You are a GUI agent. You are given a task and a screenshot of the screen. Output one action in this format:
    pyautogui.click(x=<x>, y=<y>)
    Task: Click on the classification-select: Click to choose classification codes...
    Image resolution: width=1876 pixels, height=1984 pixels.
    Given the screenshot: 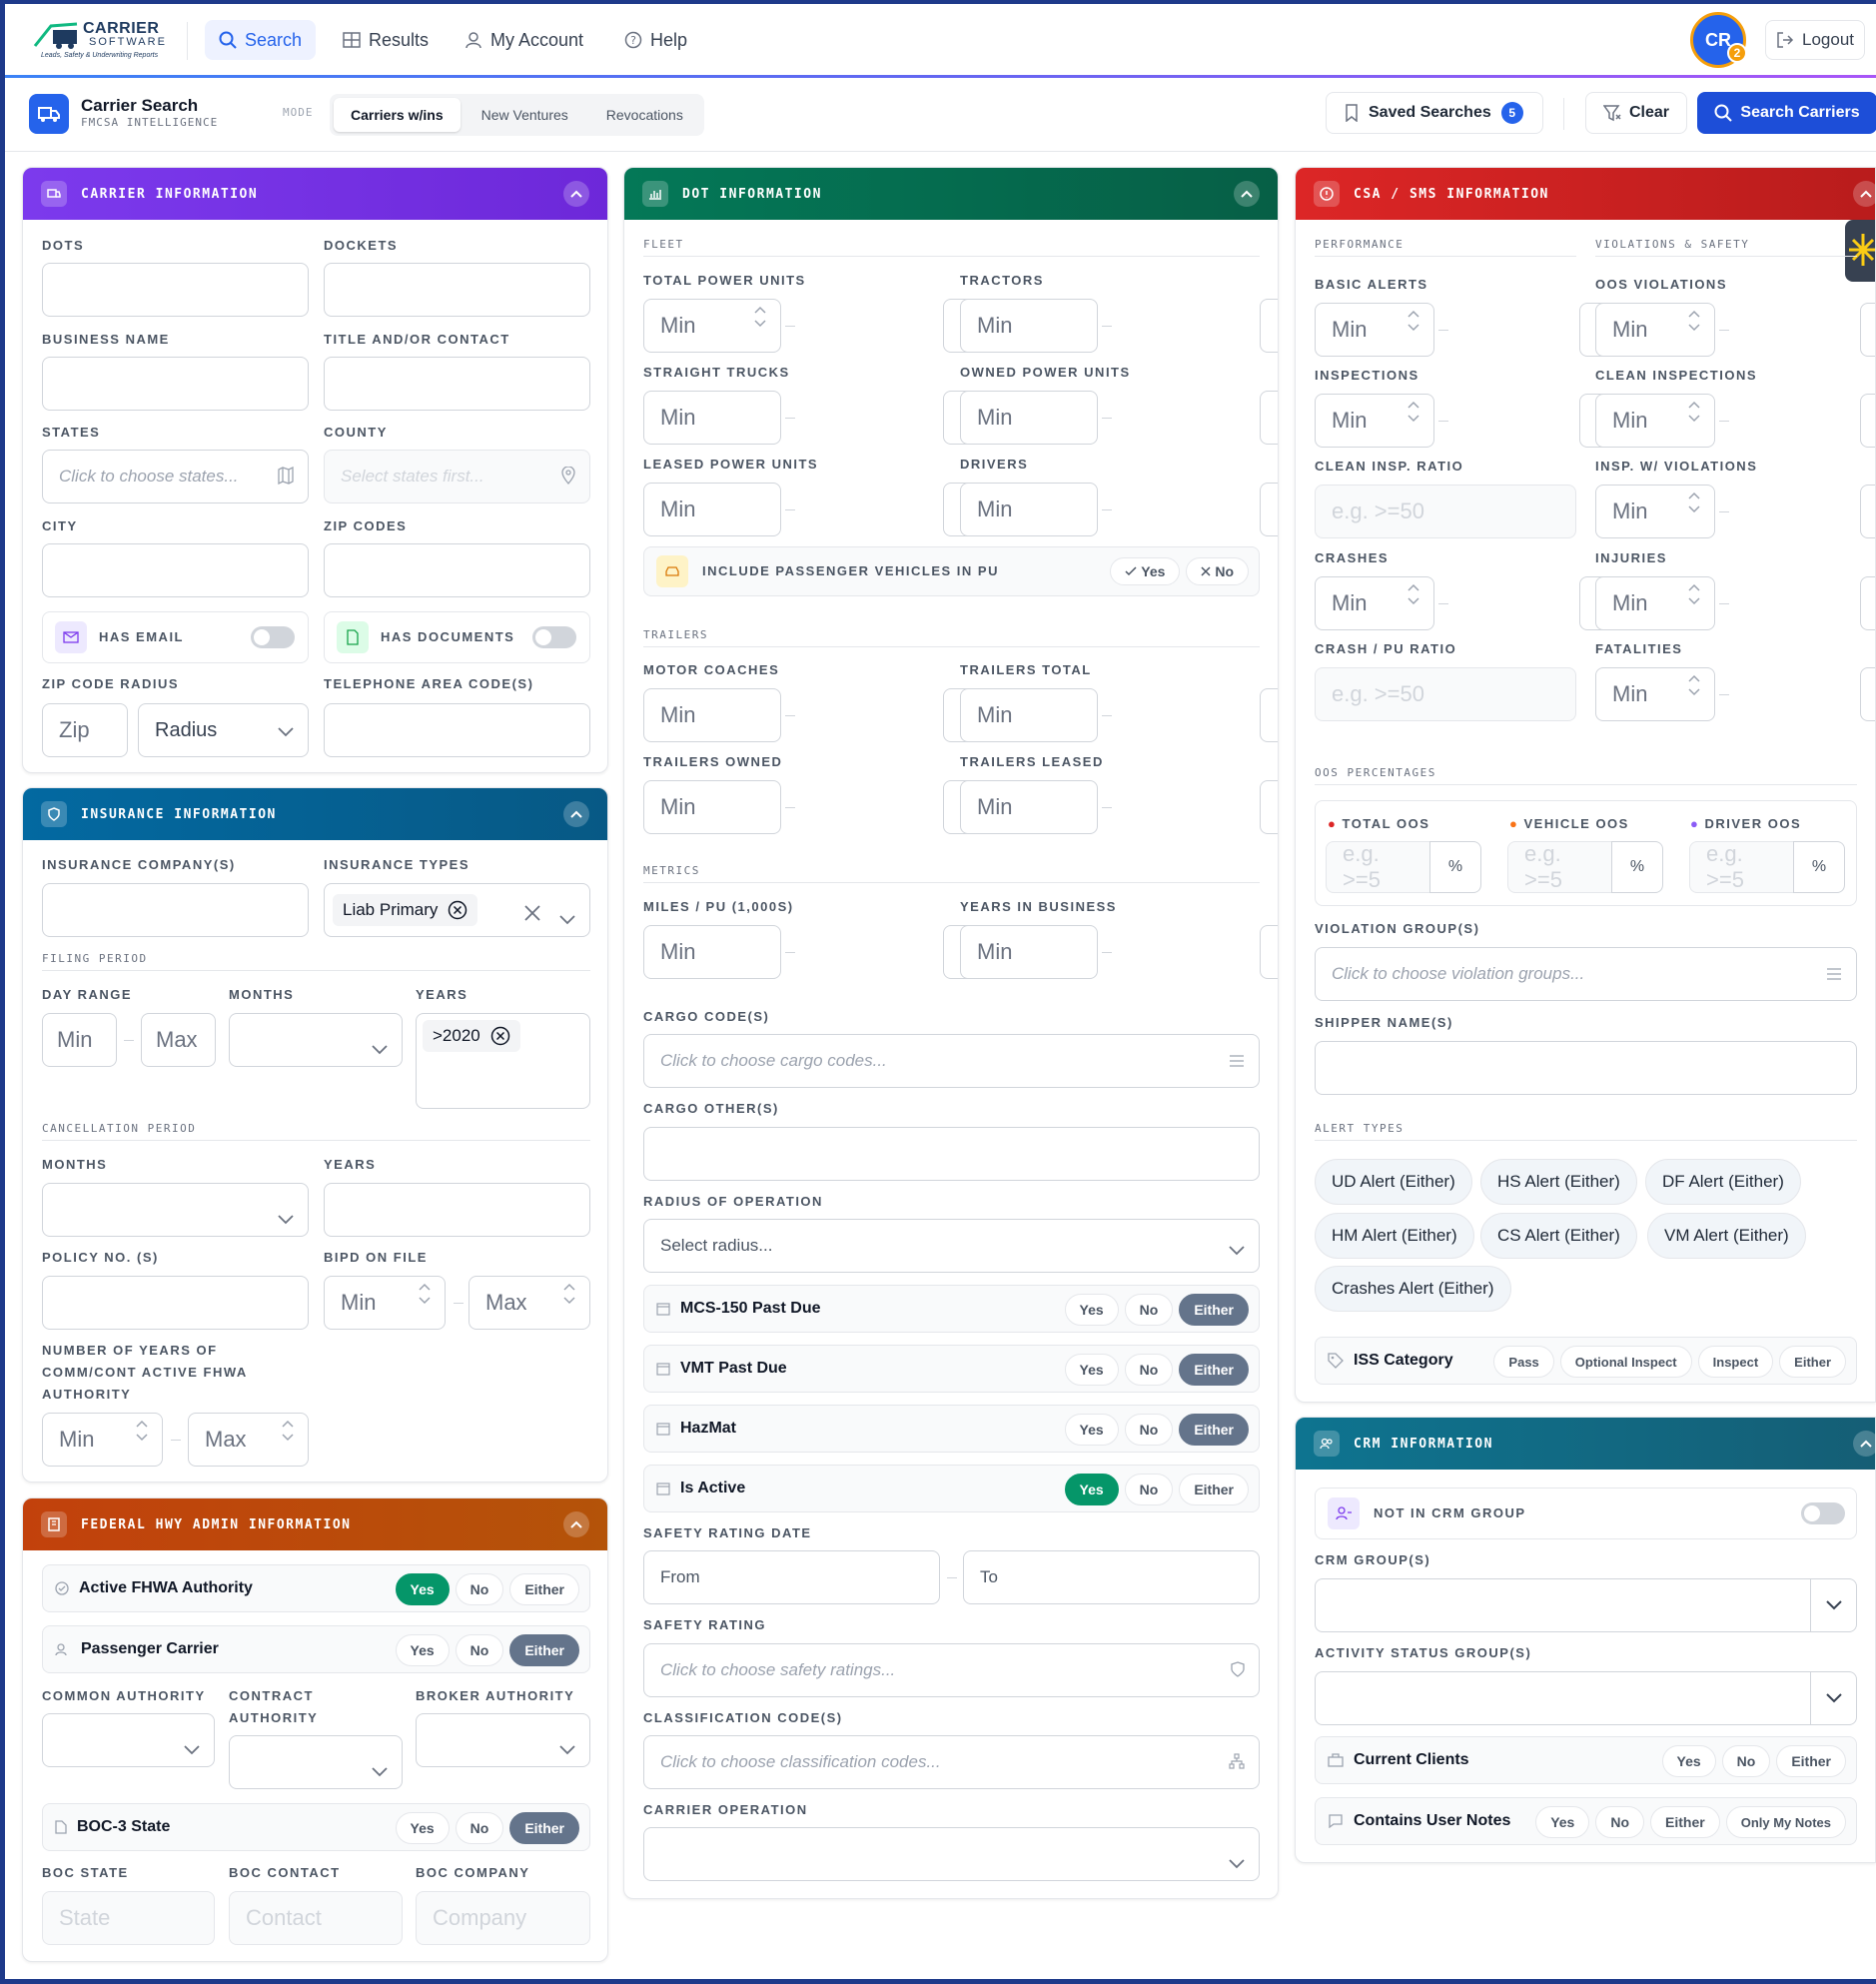 What is the action you would take?
    pyautogui.click(x=952, y=1762)
    